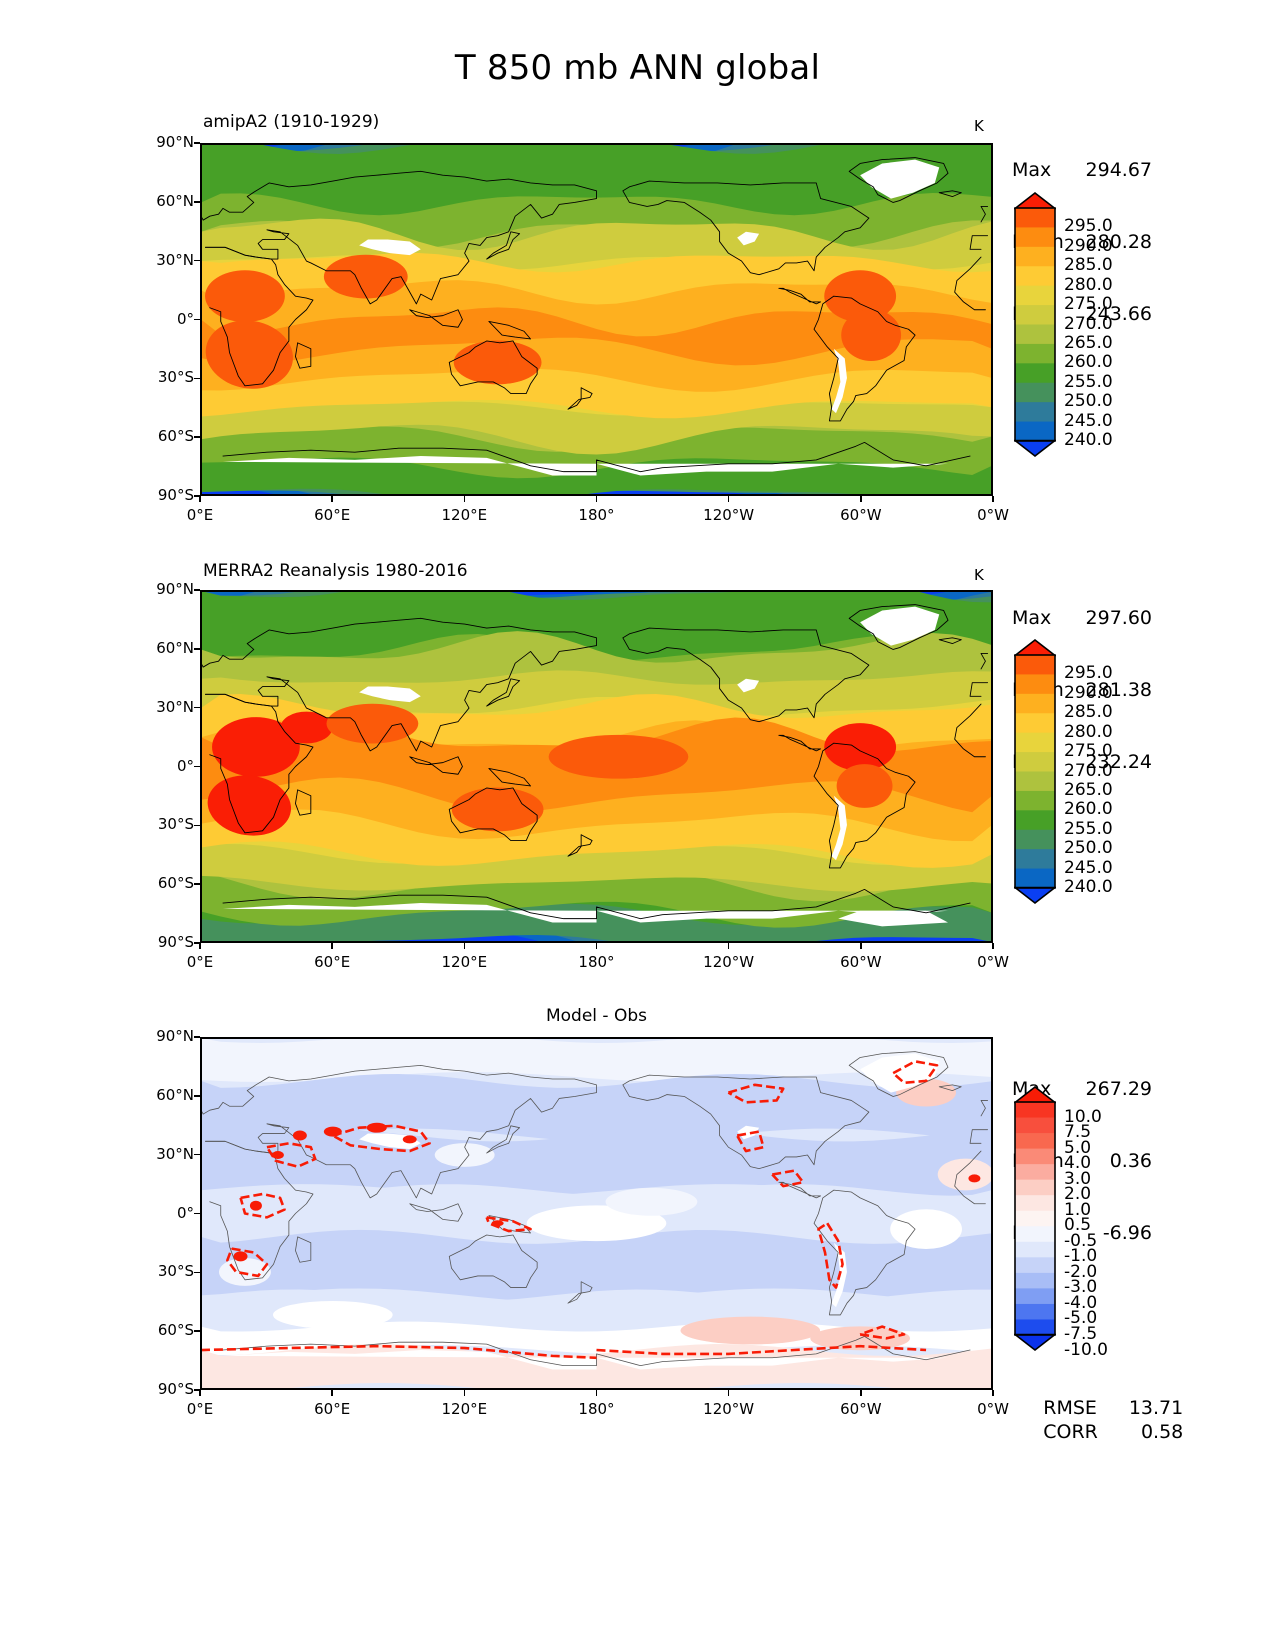 The height and width of the screenshot is (1650, 1275). What do you see at coordinates (1088, 887) in the screenshot?
I see `colorbar-tick-obs-11: 240.0` at bounding box center [1088, 887].